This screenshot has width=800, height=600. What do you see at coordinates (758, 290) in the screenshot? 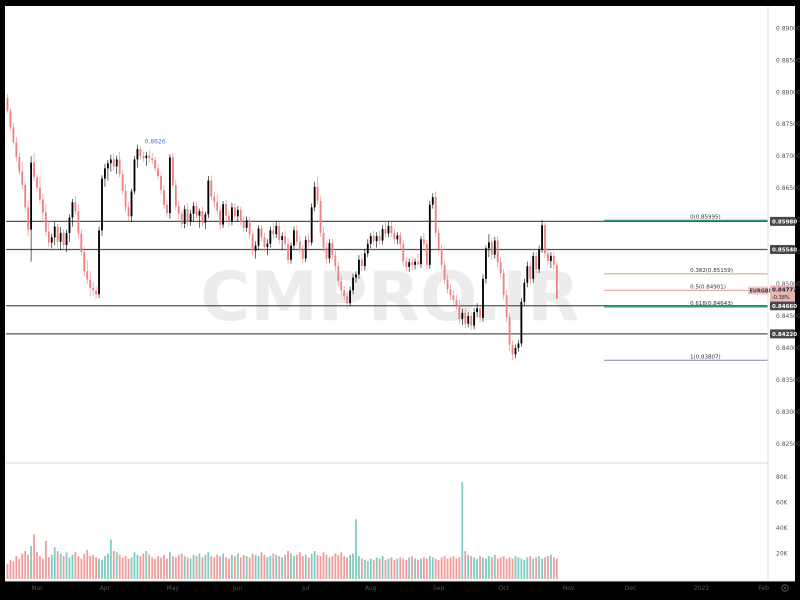
I see `symbol-tag-bg` at bounding box center [758, 290].